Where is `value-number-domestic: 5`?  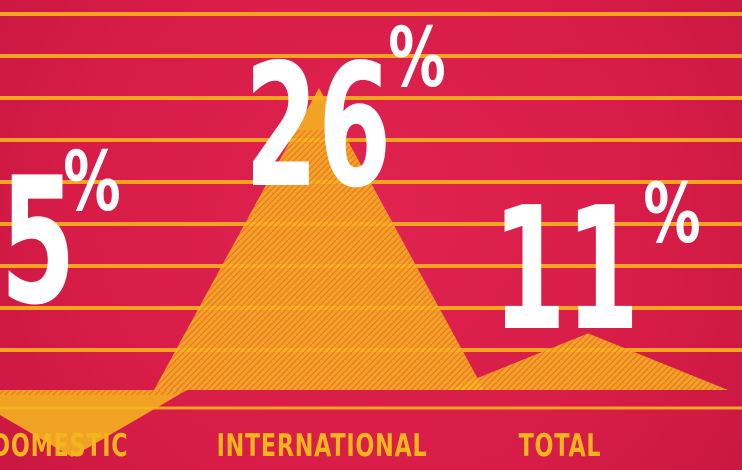 value-number-domestic: 5 is located at coordinates (37, 242).